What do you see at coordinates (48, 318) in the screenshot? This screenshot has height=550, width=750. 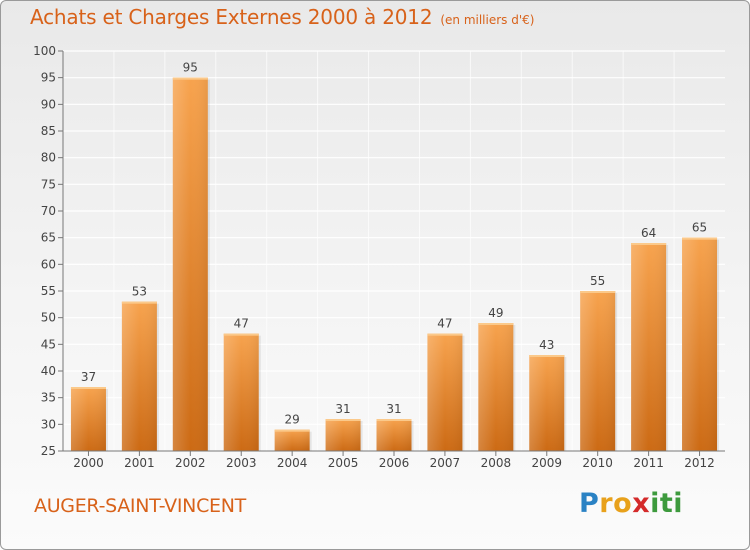 I see `y-tick-label: 50` at bounding box center [48, 318].